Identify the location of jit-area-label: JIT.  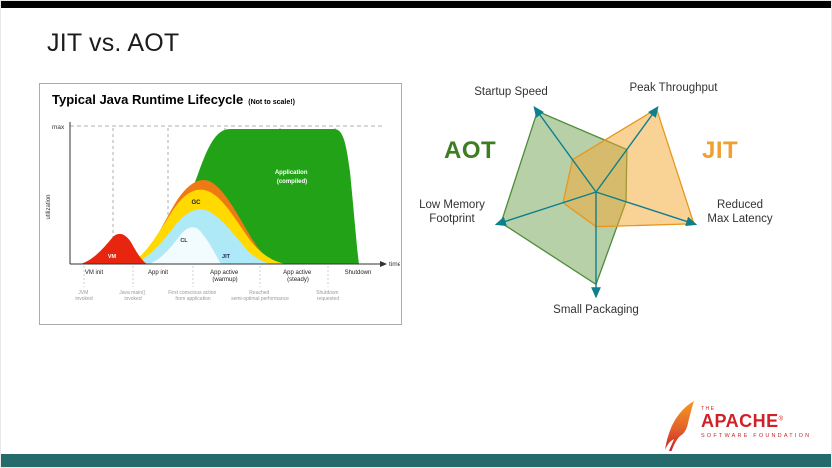
(226, 257).